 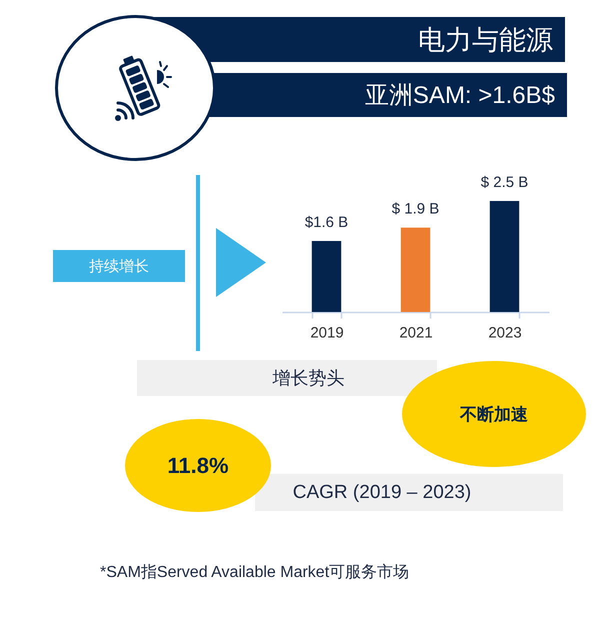 I want to click on x-tick-label: 2019, so click(x=327, y=333).